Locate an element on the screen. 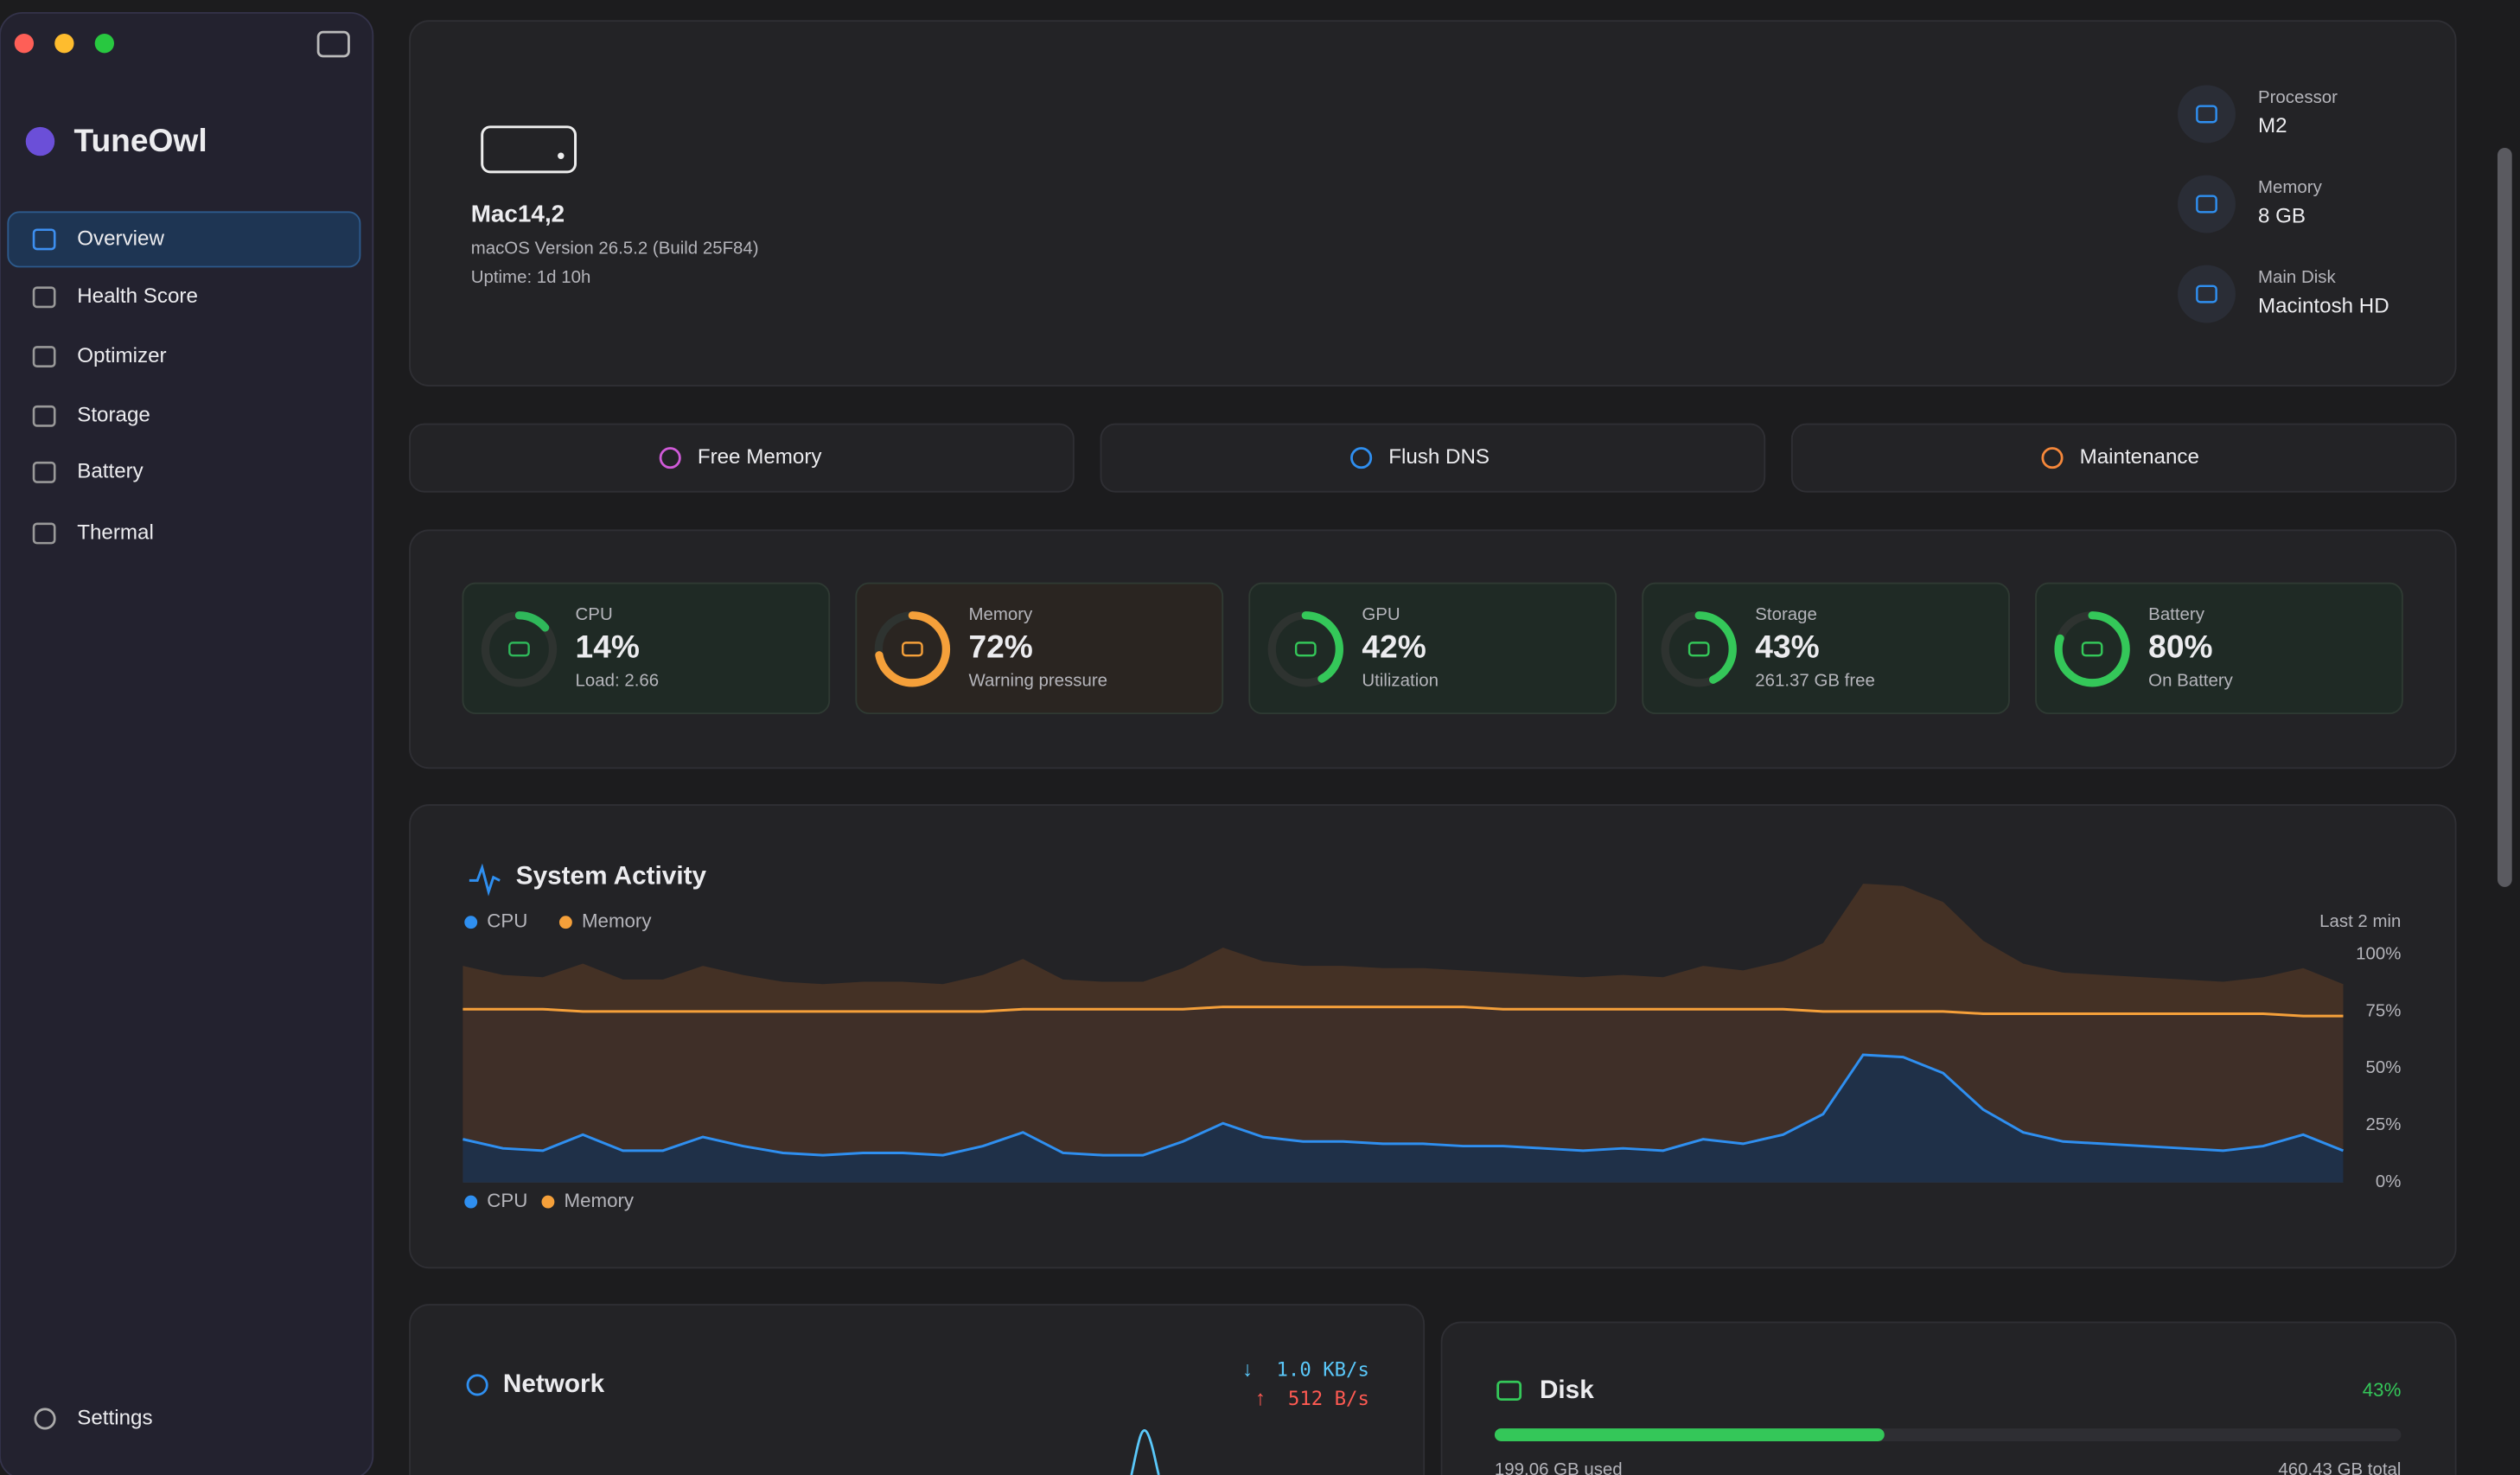 This screenshot has height=1475, width=2520. spec-label: Memory is located at coordinates (2290, 187).